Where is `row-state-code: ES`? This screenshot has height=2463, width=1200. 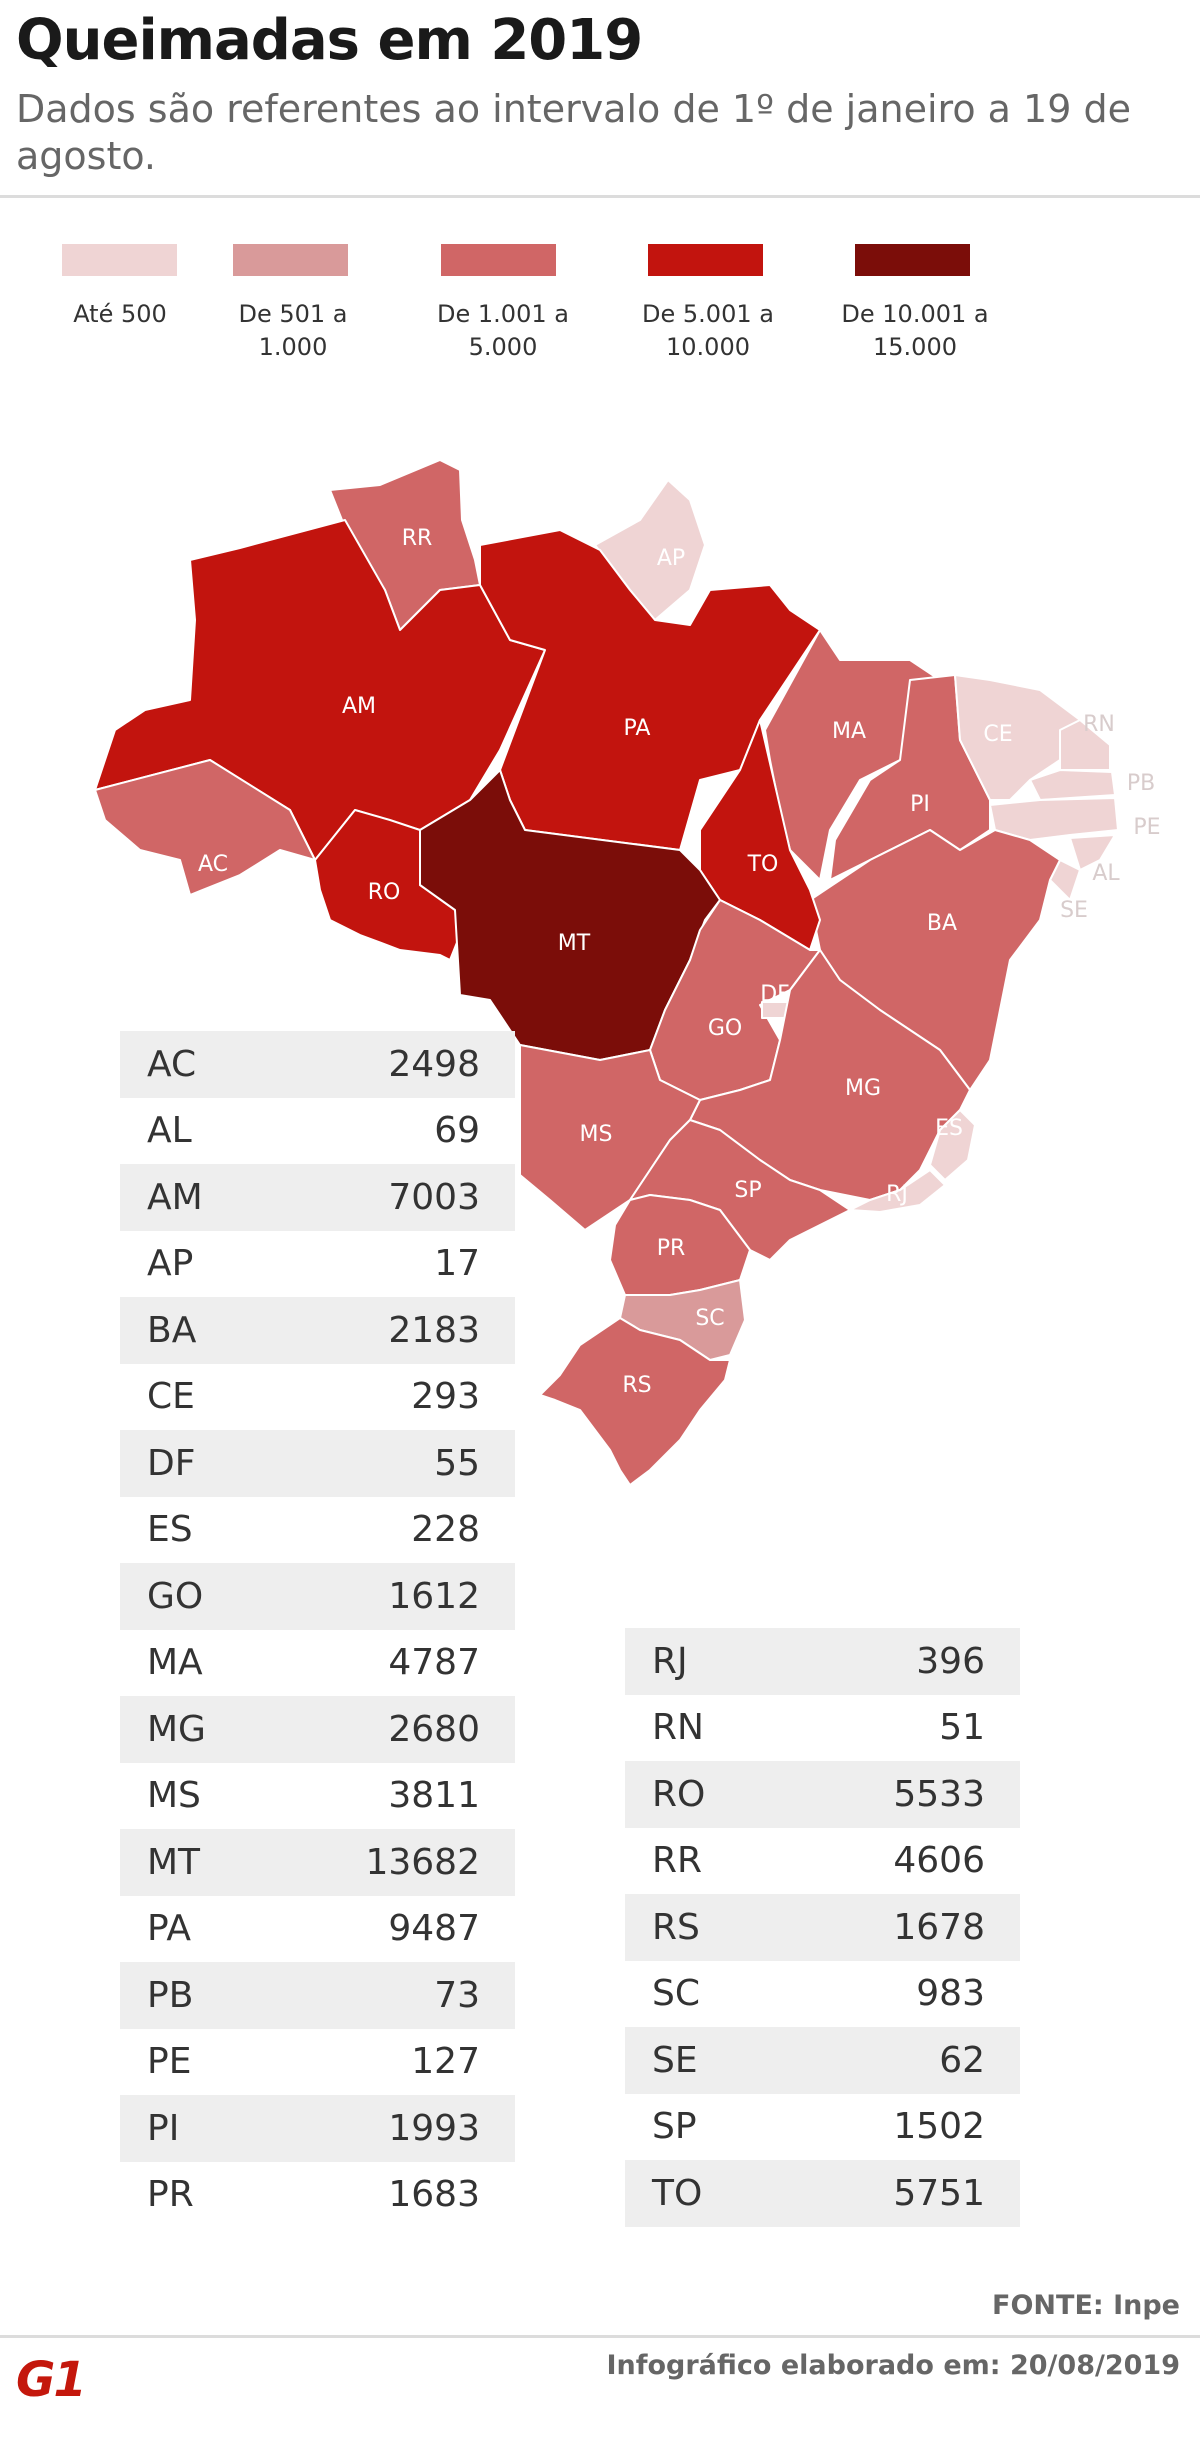 row-state-code: ES is located at coordinates (170, 1530).